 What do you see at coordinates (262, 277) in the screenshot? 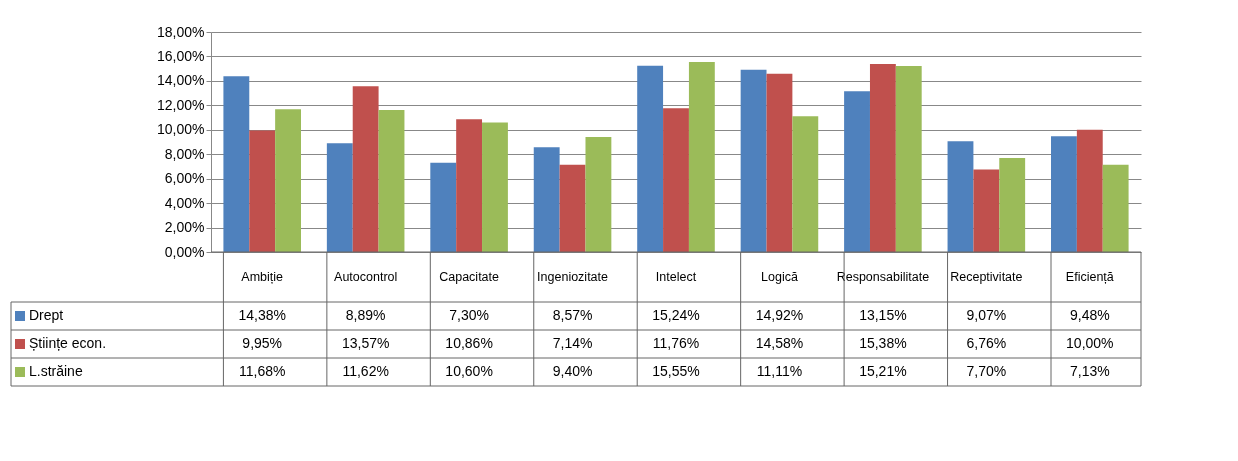
I see `x-tick-label: Ambiție` at bounding box center [262, 277].